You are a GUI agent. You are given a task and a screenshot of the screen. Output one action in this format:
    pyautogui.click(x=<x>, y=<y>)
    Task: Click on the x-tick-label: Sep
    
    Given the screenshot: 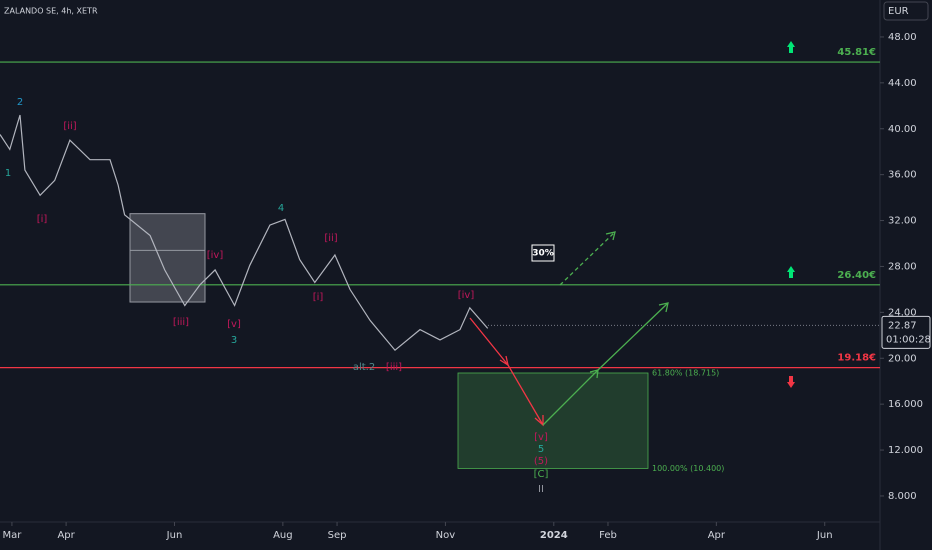 What is the action you would take?
    pyautogui.click(x=337, y=535)
    